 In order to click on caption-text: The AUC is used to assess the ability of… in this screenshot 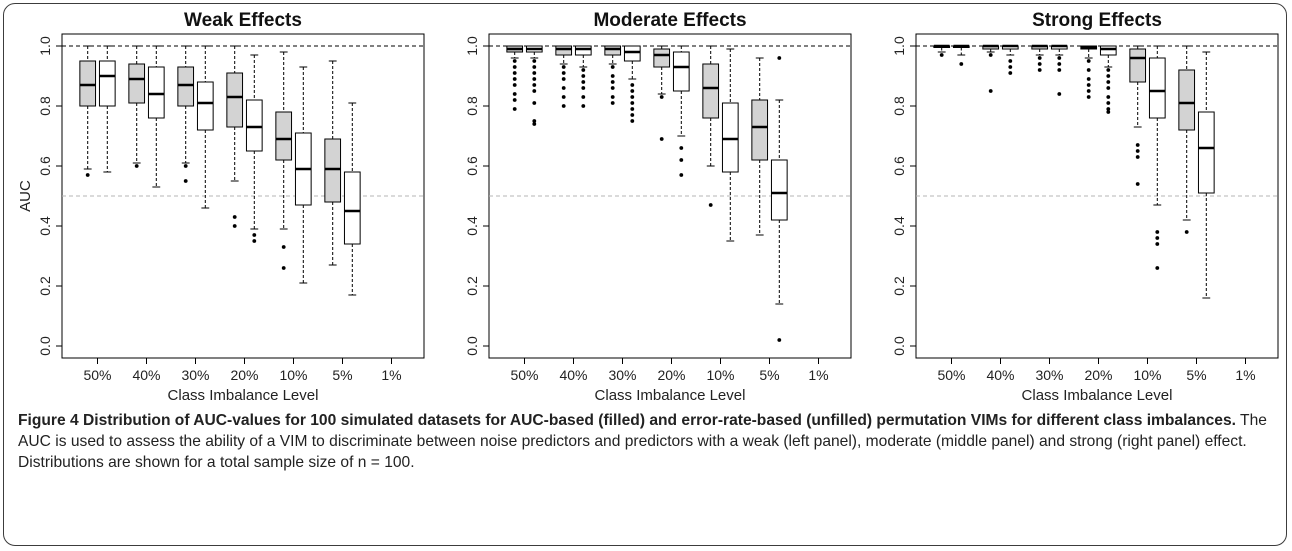, I will do `click(642, 441)`.